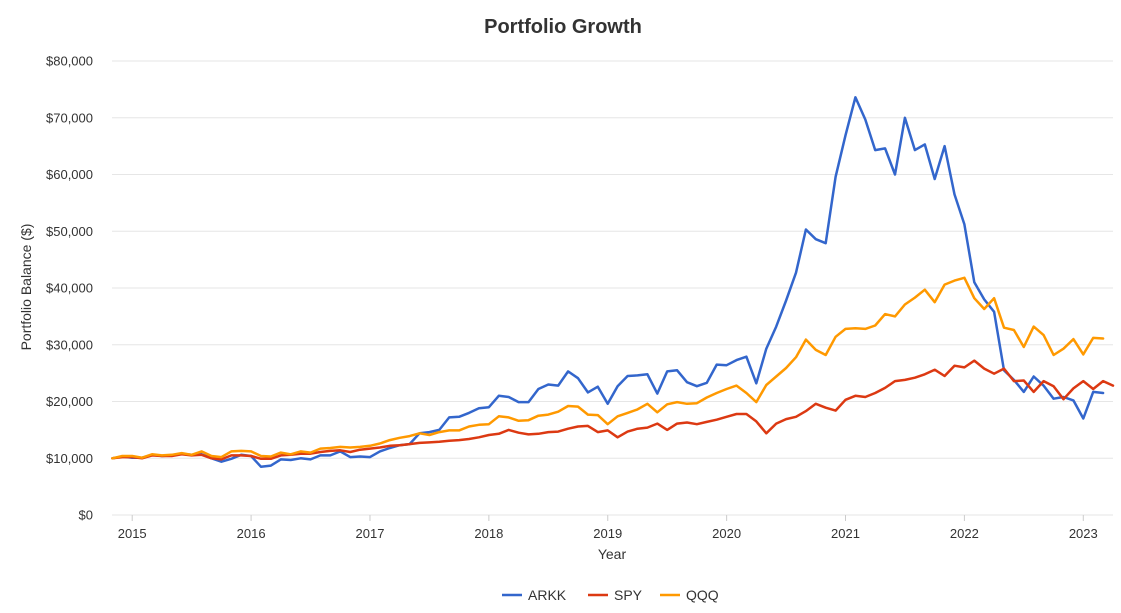  Describe the element at coordinates (69, 117) in the screenshot. I see `y-tick-label: $70,000` at that location.